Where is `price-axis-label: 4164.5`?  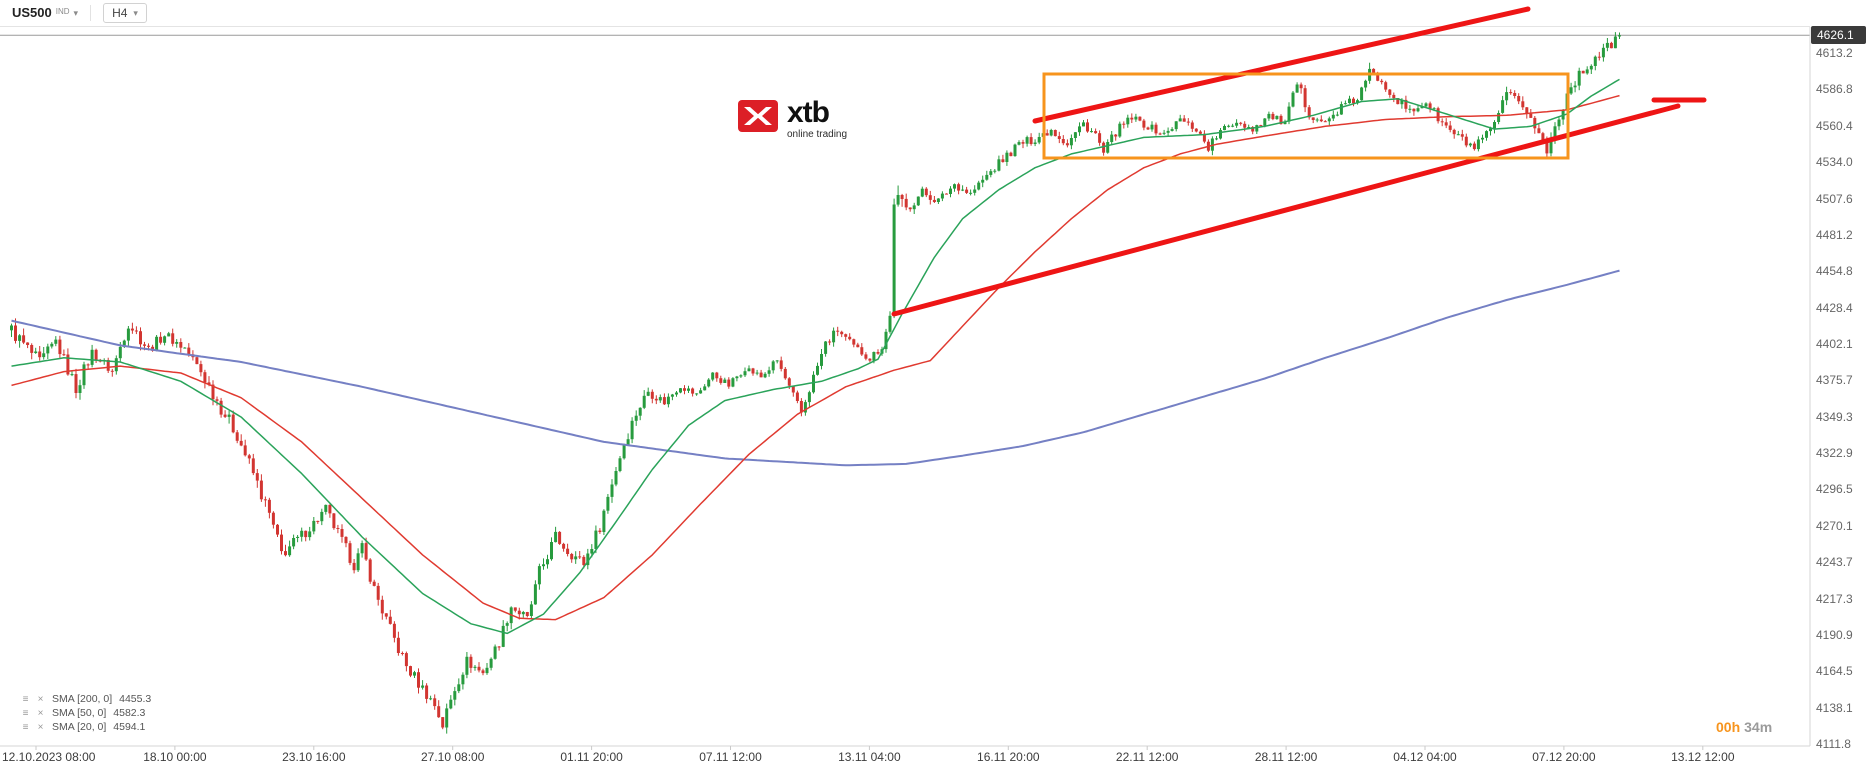 price-axis-label: 4164.5 is located at coordinates (1834, 671).